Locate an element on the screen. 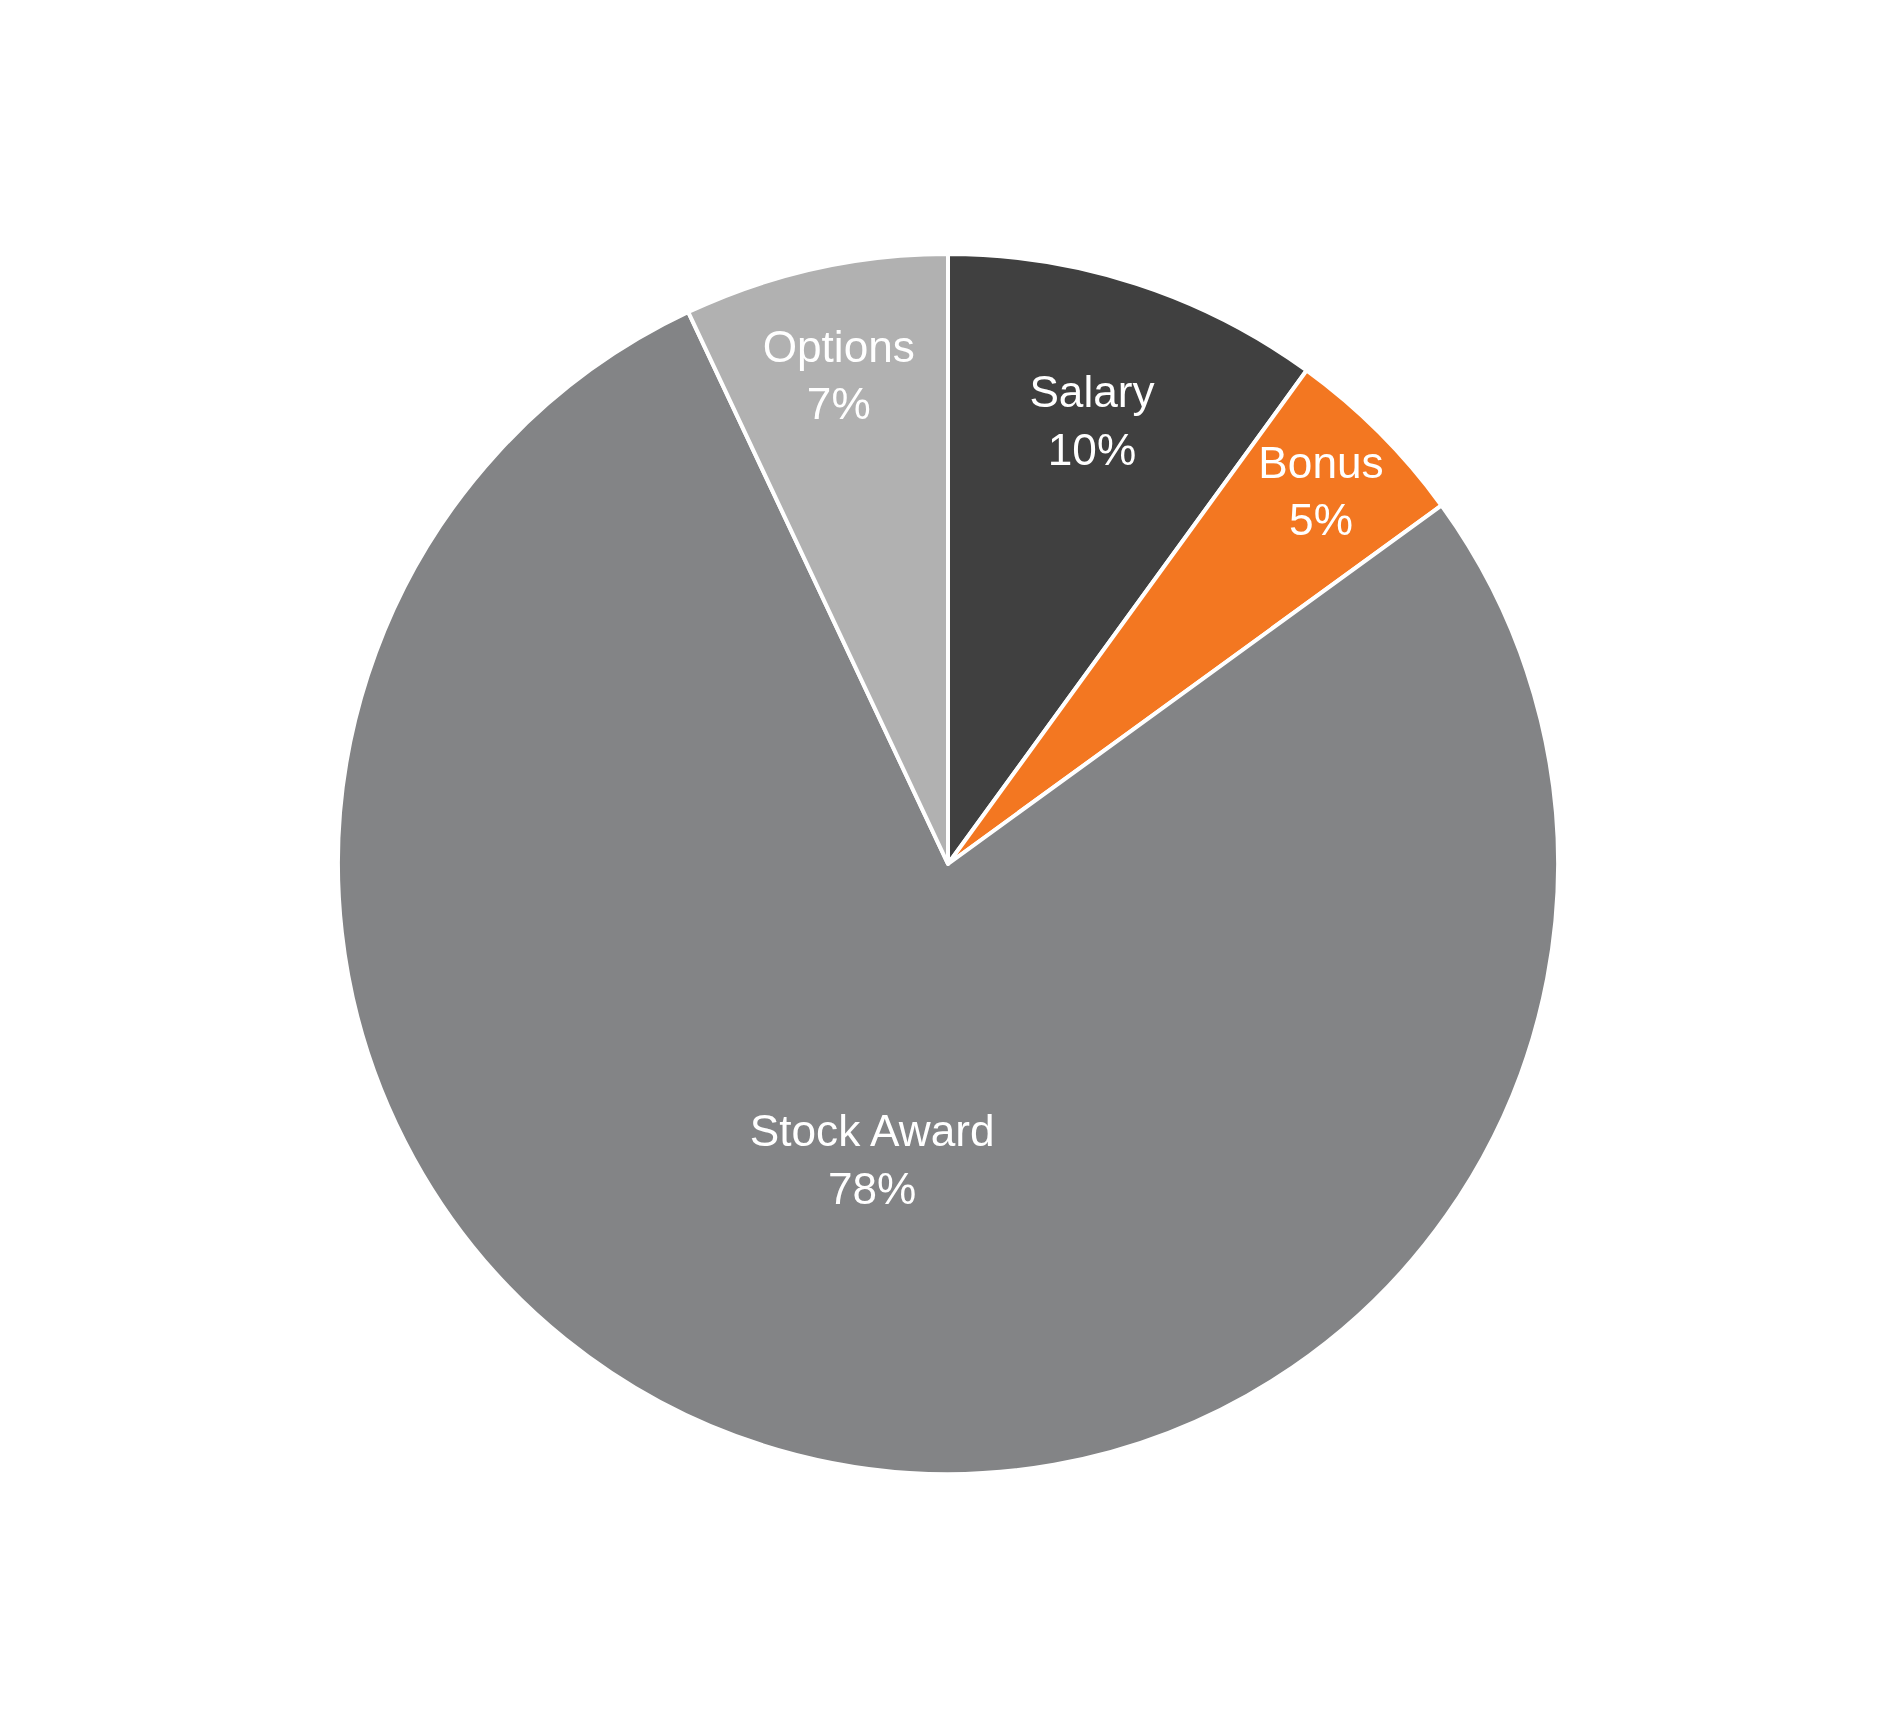  slice-label: Salary is located at coordinates (1092, 392).